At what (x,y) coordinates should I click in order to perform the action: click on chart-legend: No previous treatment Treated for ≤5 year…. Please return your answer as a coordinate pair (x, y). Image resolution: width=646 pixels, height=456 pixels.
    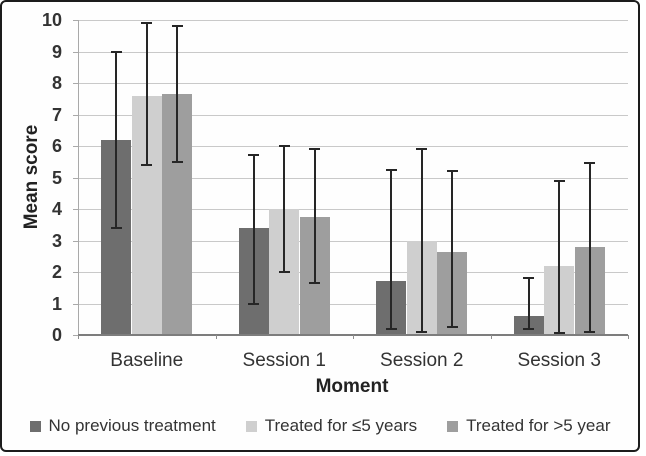
    Looking at the image, I should click on (320, 426).